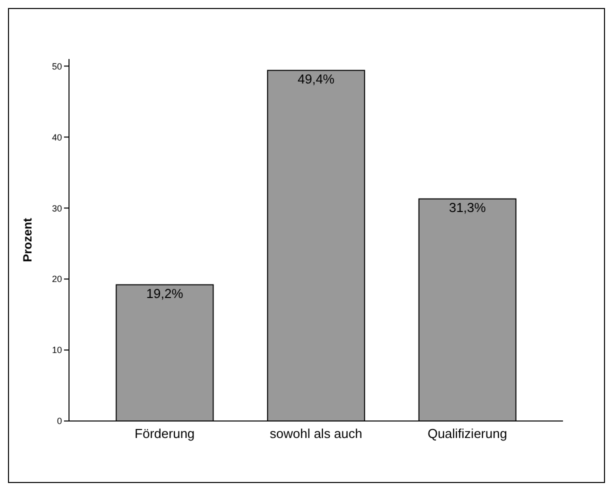  I want to click on y-tick-label: 50, so click(57, 66).